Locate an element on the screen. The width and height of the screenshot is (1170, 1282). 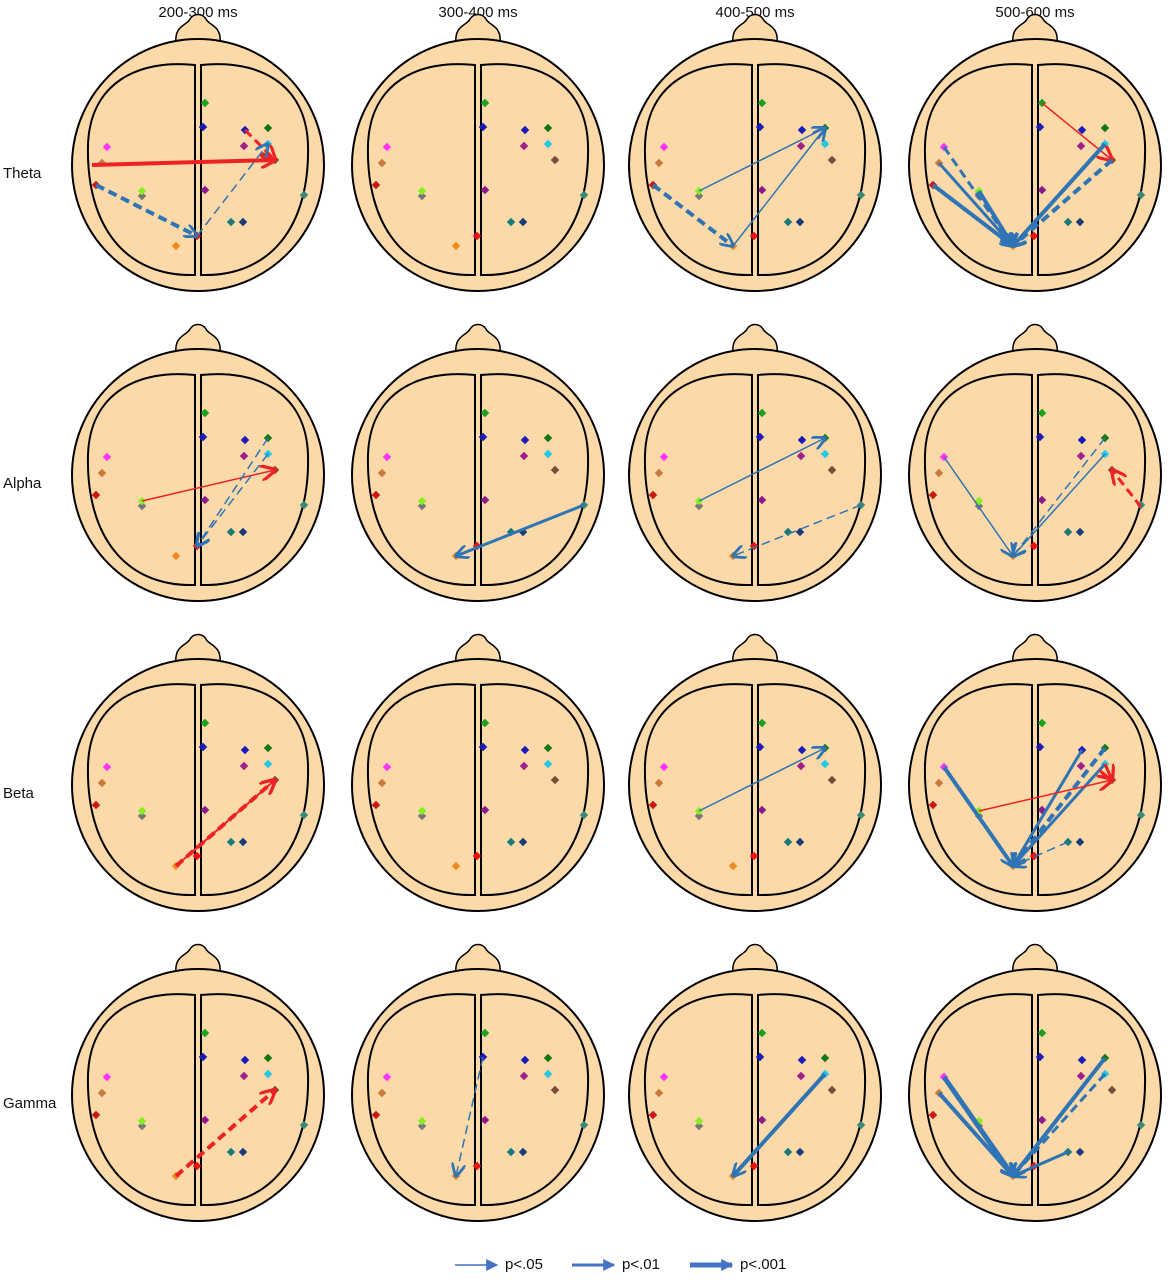
row-label: Alpha is located at coordinates (22, 483).